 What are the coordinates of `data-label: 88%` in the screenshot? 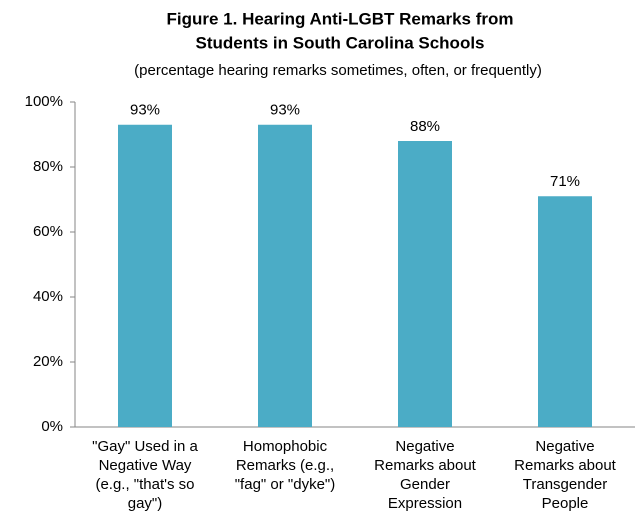 It's located at (425, 126).